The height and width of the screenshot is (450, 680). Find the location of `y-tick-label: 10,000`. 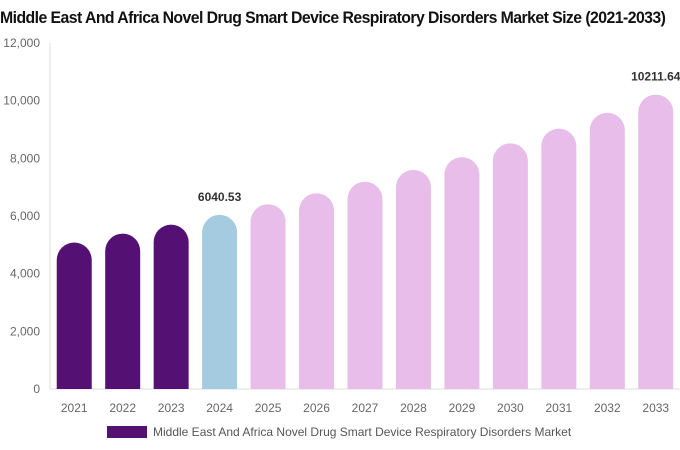

y-tick-label: 10,000 is located at coordinates (21, 101).